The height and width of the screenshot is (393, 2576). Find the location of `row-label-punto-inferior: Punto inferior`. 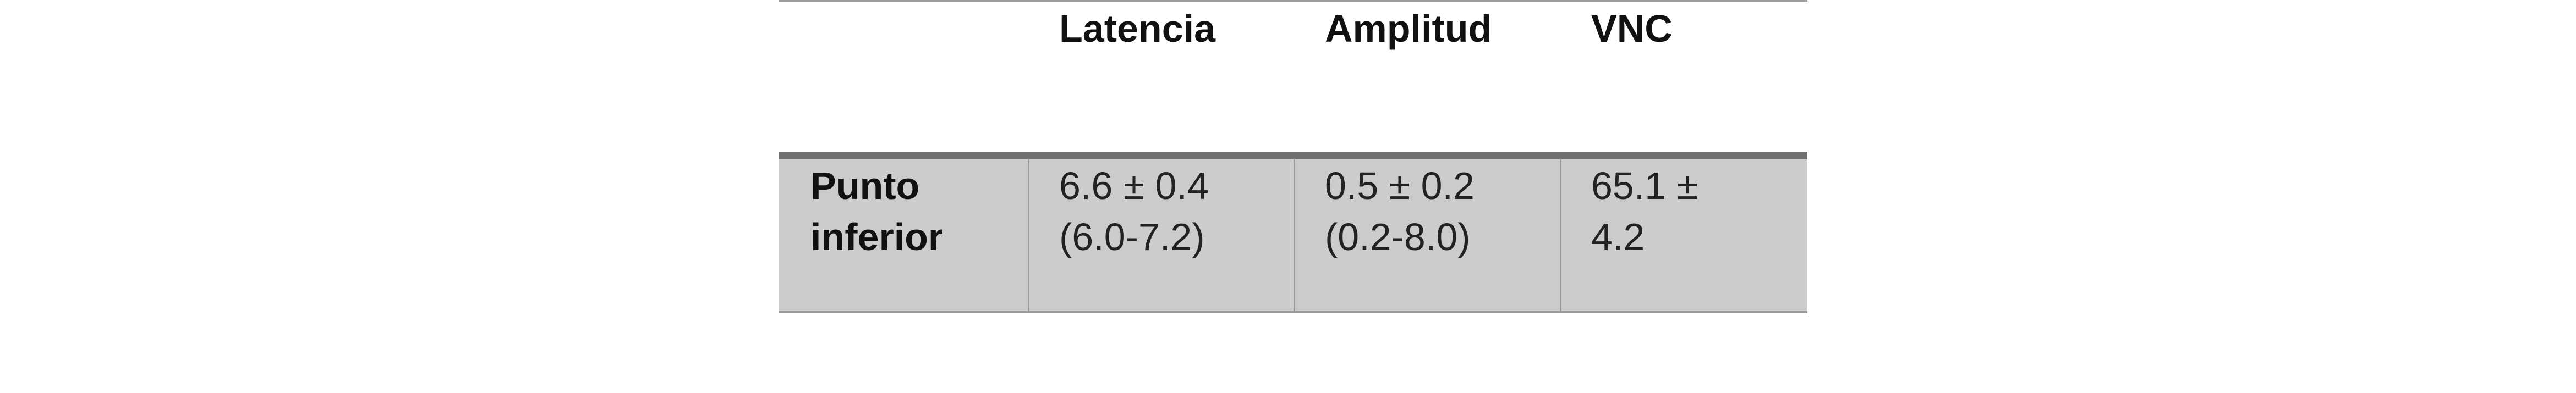

row-label-punto-inferior: Punto inferior is located at coordinates (877, 211).